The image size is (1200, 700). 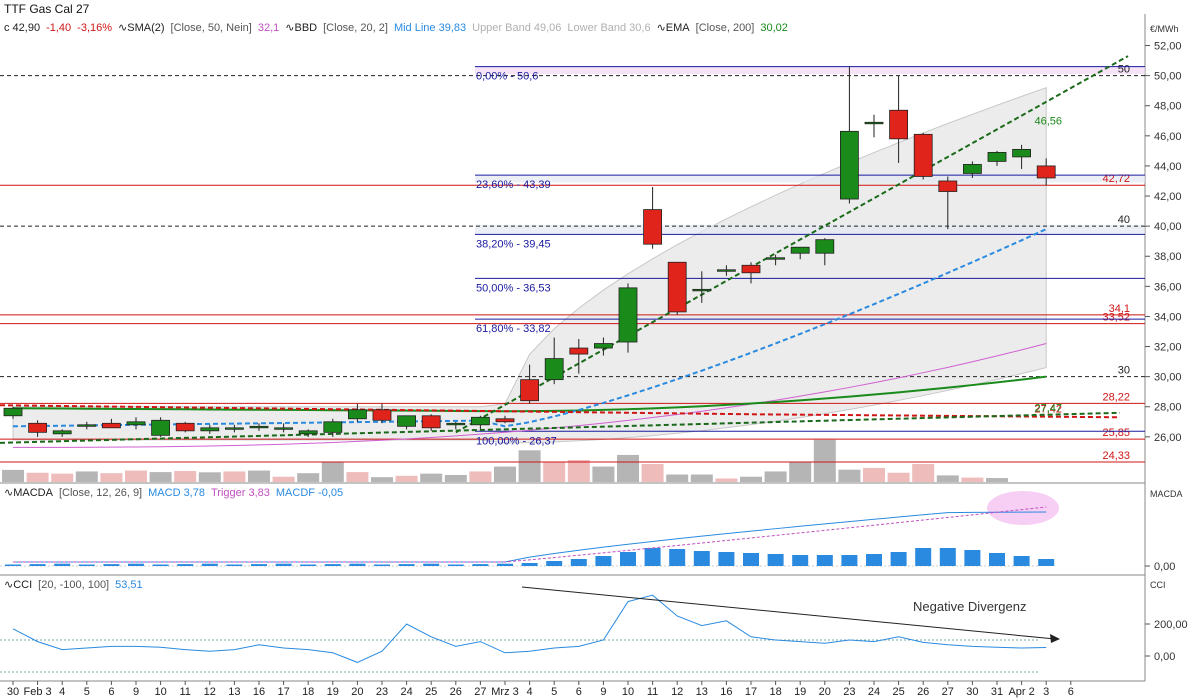 I want to click on x-tick-label: 12, so click(x=677, y=692).